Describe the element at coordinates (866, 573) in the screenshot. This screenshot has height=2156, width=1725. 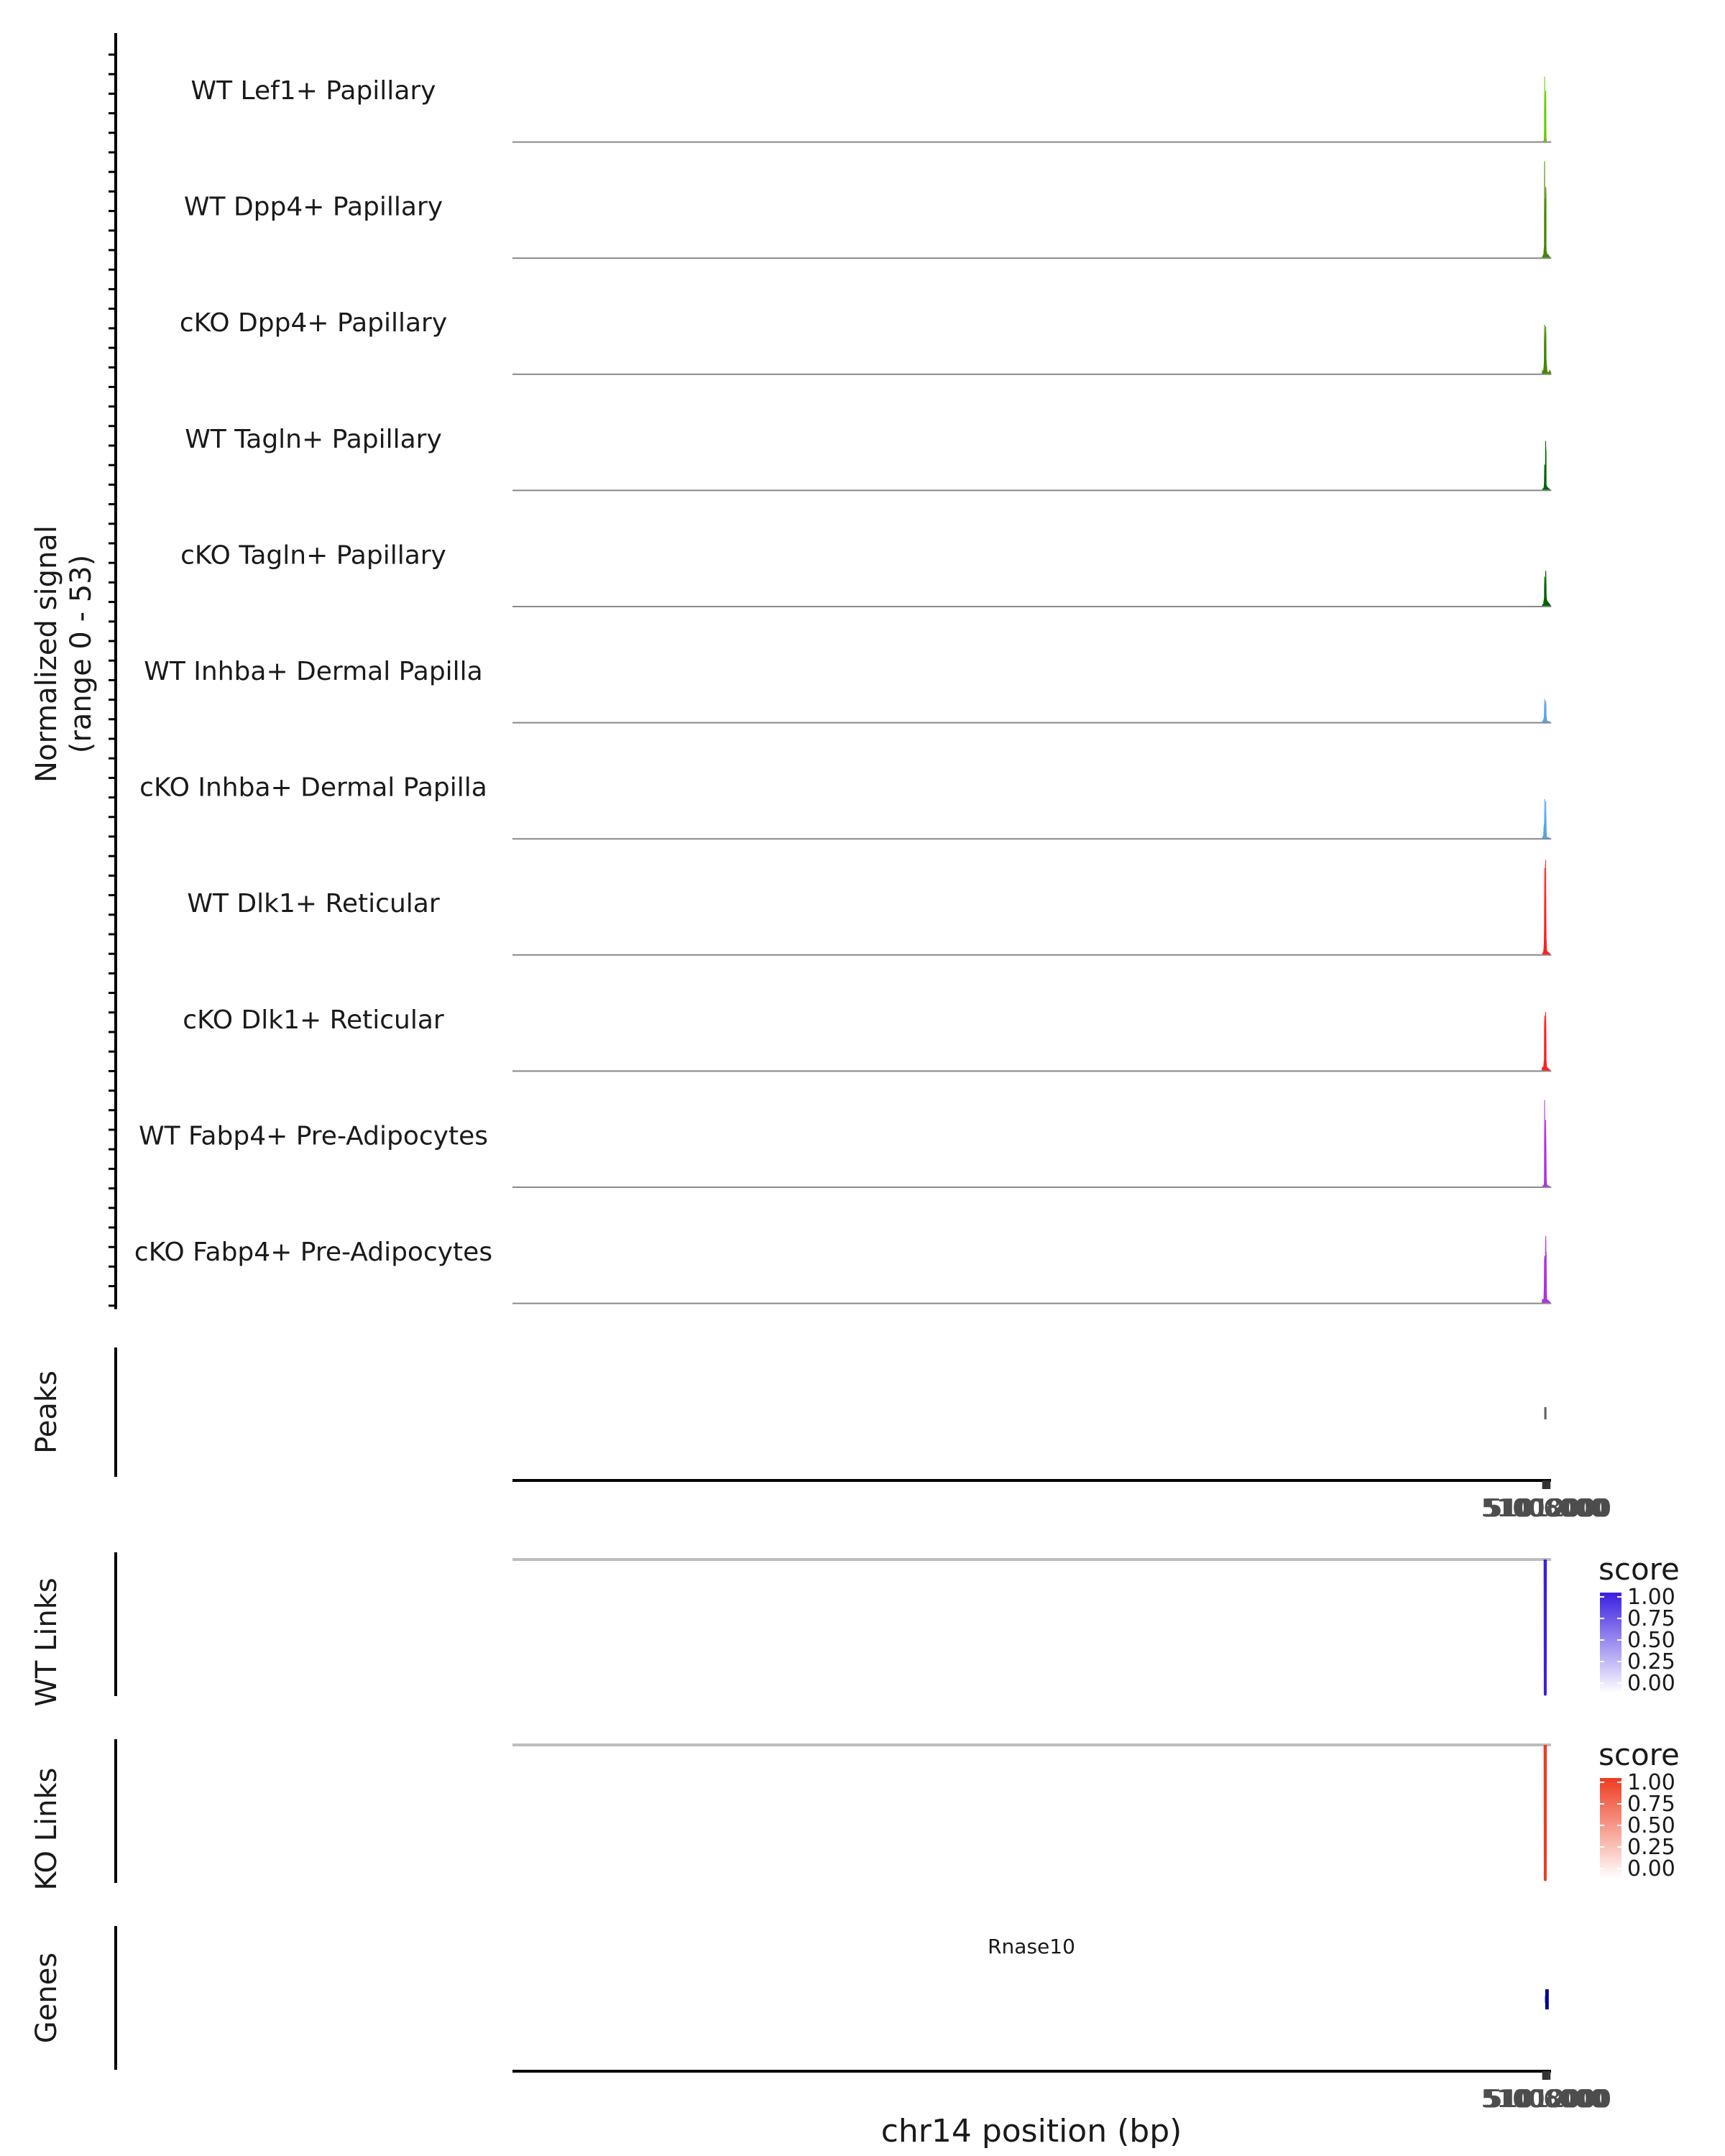
I see `coverage-track-4: cKO Tagln+ Papillary` at that location.